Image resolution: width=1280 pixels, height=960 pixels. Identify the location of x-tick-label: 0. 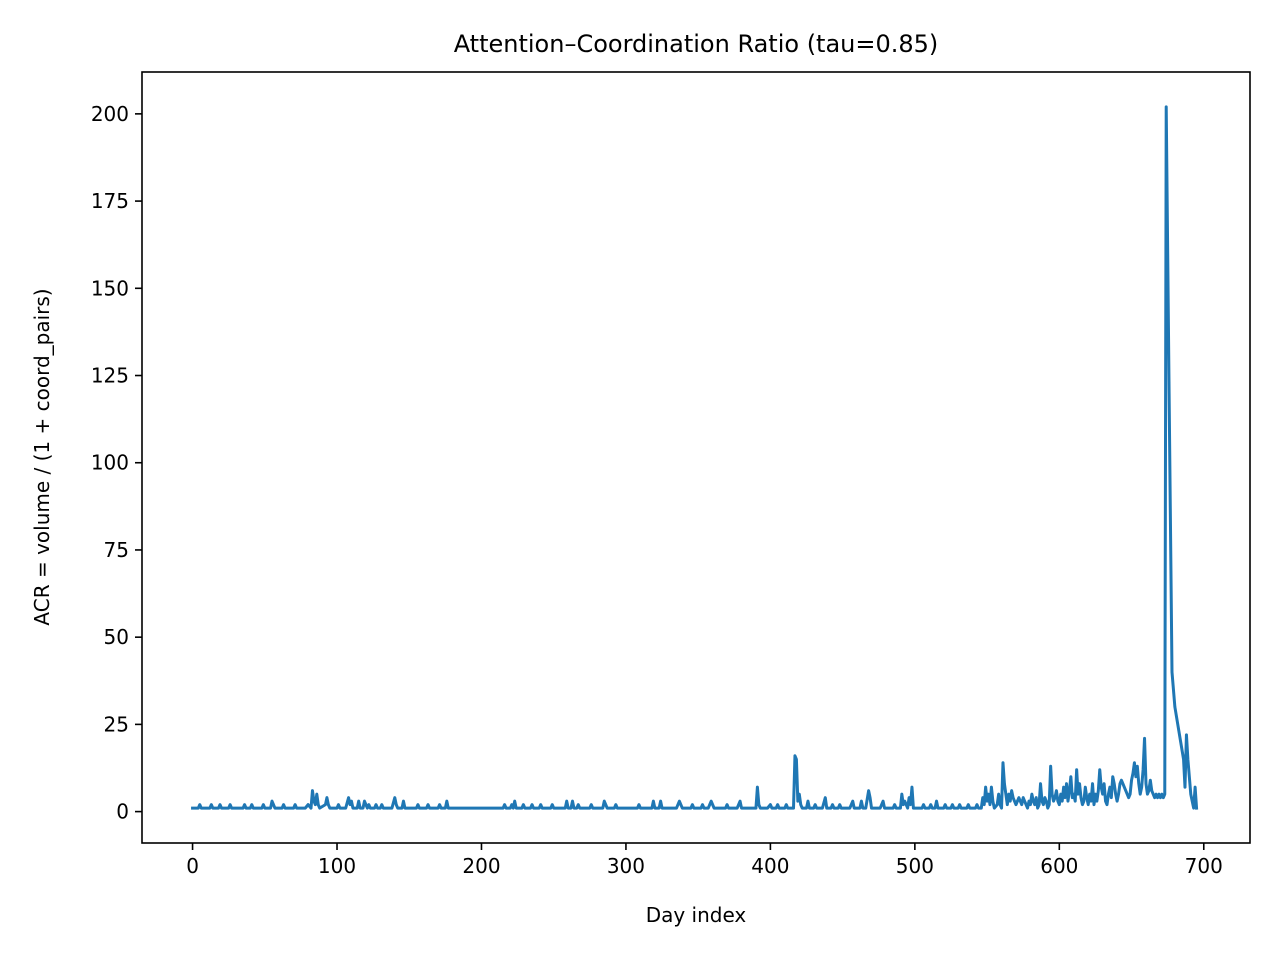
(192, 866).